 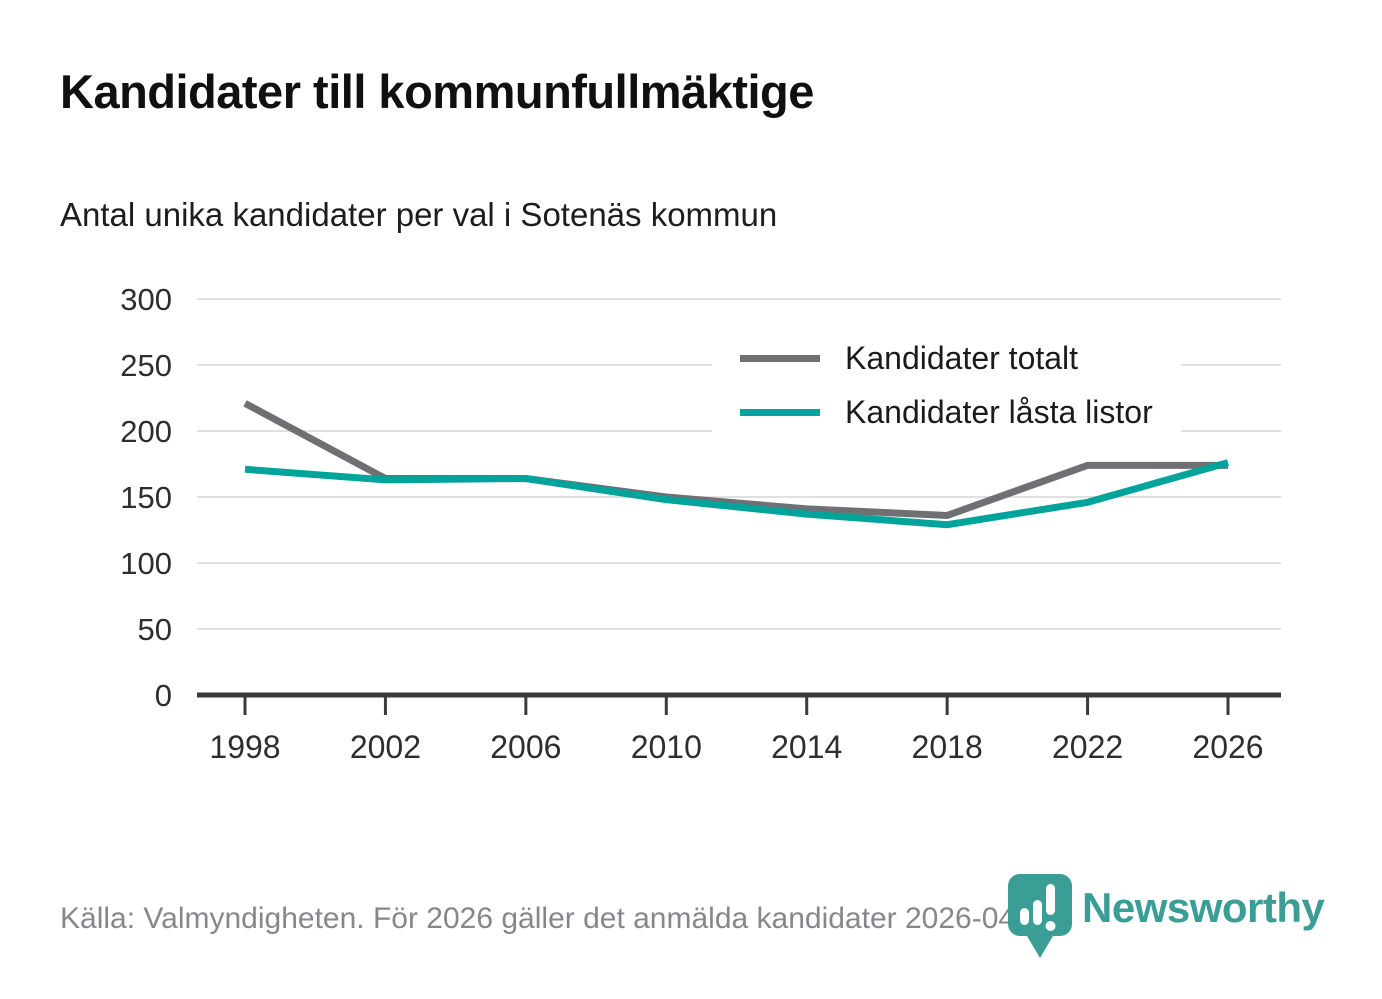 What do you see at coordinates (146, 299) in the screenshot?
I see `y-tick-label: 300` at bounding box center [146, 299].